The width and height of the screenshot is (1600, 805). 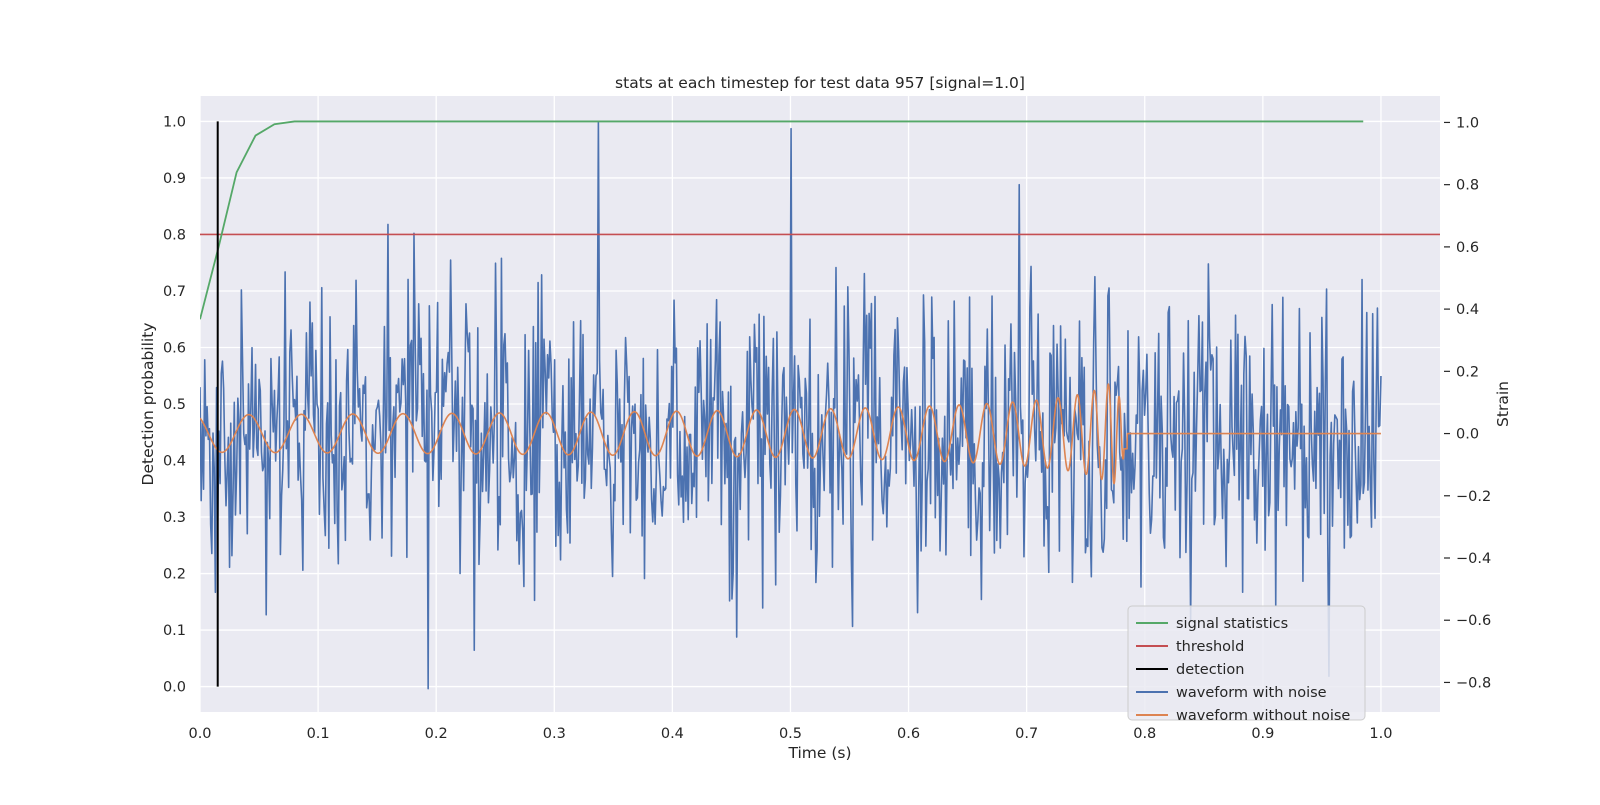 What do you see at coordinates (148, 404) in the screenshot?
I see `y-axis-label-left: Detection probability` at bounding box center [148, 404].